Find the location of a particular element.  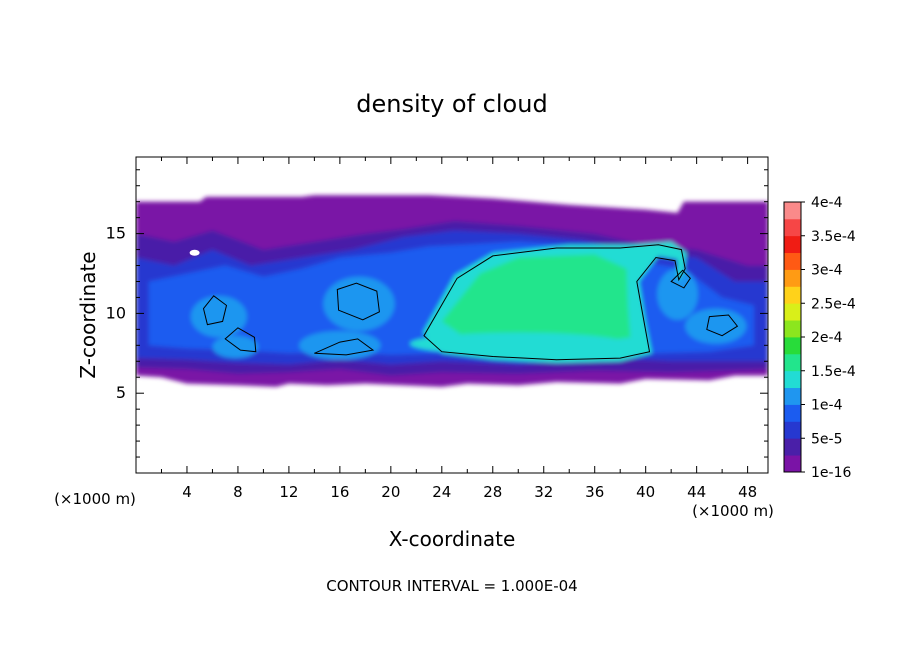

y-tick-label: 15 is located at coordinates (116, 233).